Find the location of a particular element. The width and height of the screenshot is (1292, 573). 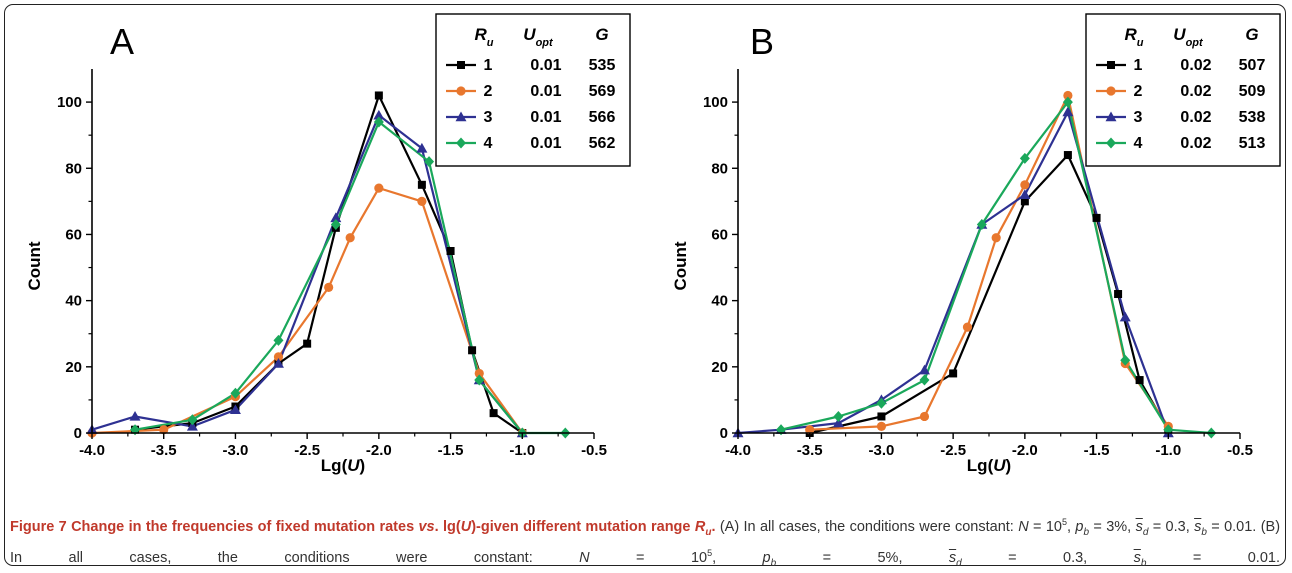

y-tick-label-a-5: 100 is located at coordinates (69, 102).